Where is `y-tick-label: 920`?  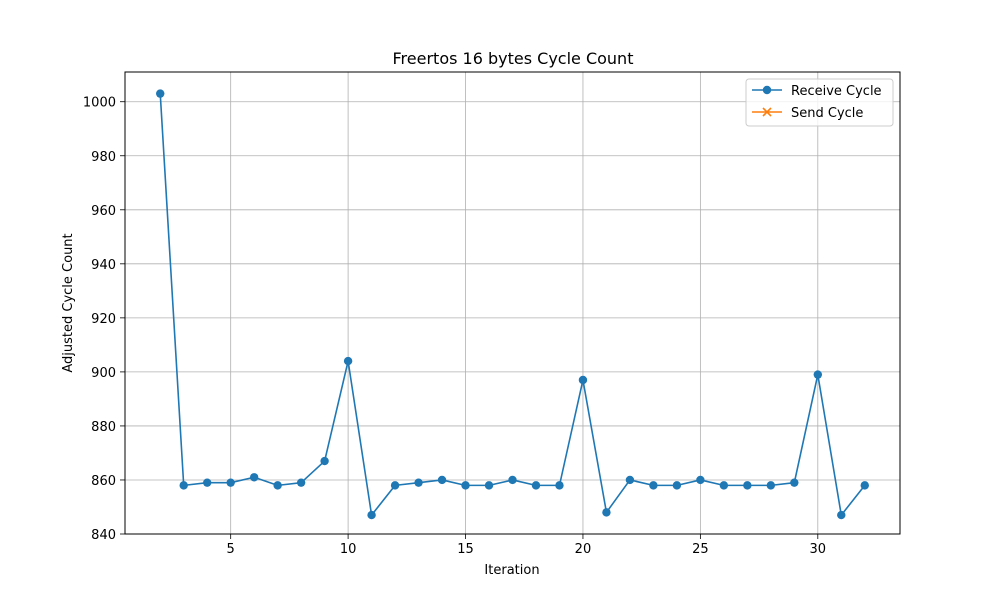 y-tick-label: 920 is located at coordinates (103, 319).